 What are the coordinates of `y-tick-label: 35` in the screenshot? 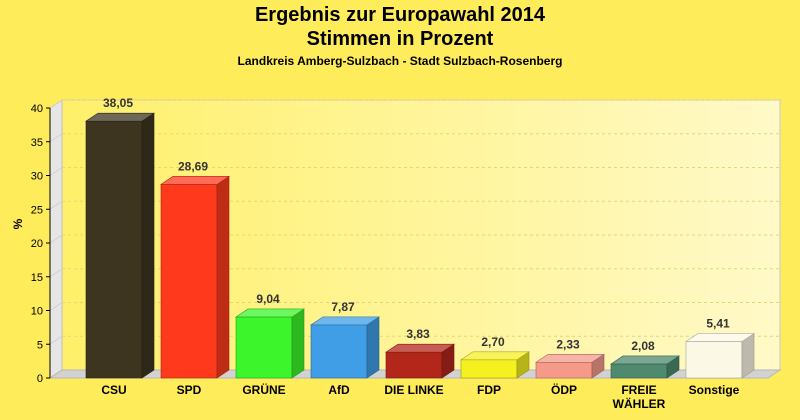 It's located at (37, 143).